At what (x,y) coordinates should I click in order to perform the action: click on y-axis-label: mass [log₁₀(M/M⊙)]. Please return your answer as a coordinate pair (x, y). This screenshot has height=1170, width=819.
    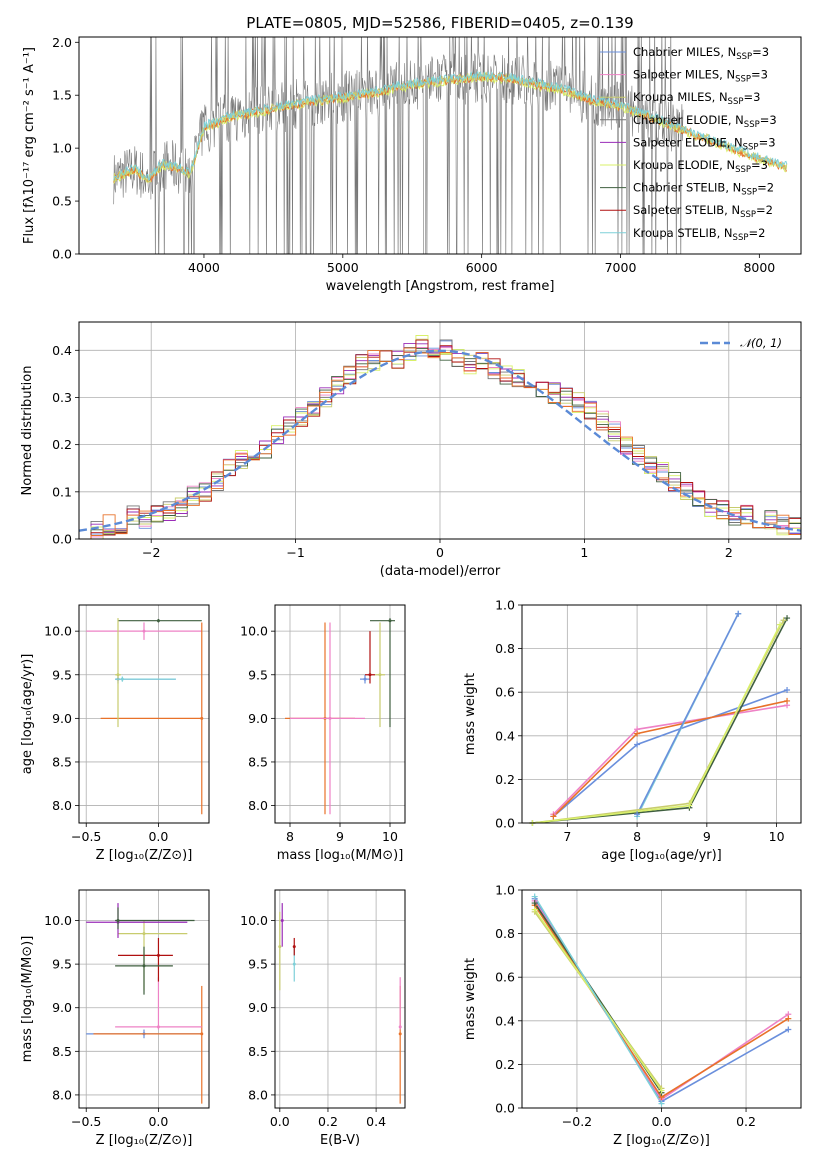
    Looking at the image, I should click on (27, 999).